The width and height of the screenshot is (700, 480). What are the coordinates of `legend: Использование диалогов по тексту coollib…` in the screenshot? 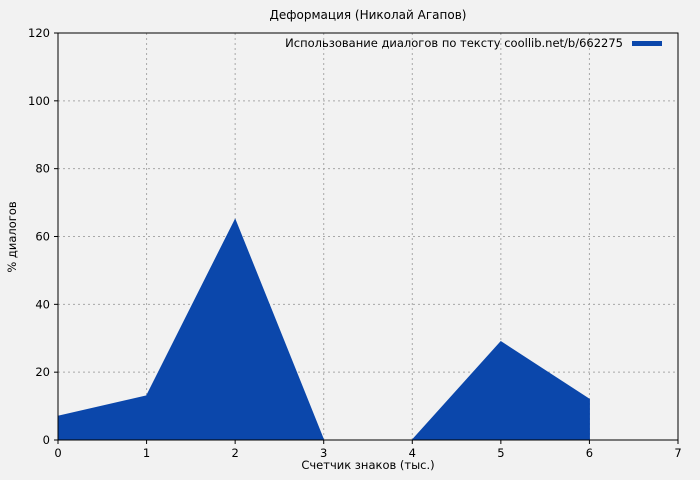 It's located at (473, 43).